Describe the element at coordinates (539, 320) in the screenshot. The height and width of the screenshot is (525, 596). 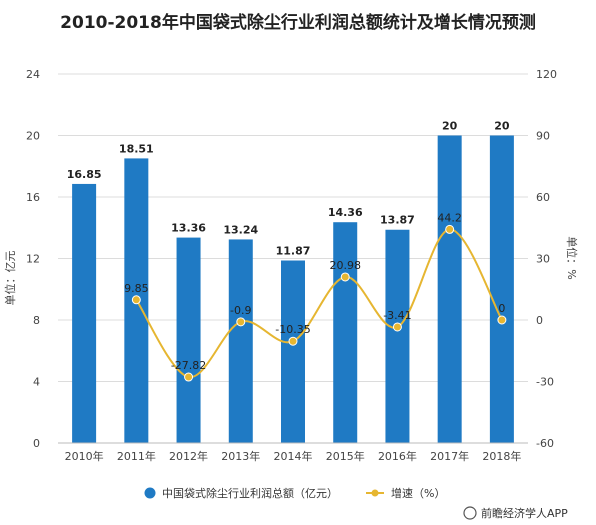
I see `y2-tick-label: 0` at that location.